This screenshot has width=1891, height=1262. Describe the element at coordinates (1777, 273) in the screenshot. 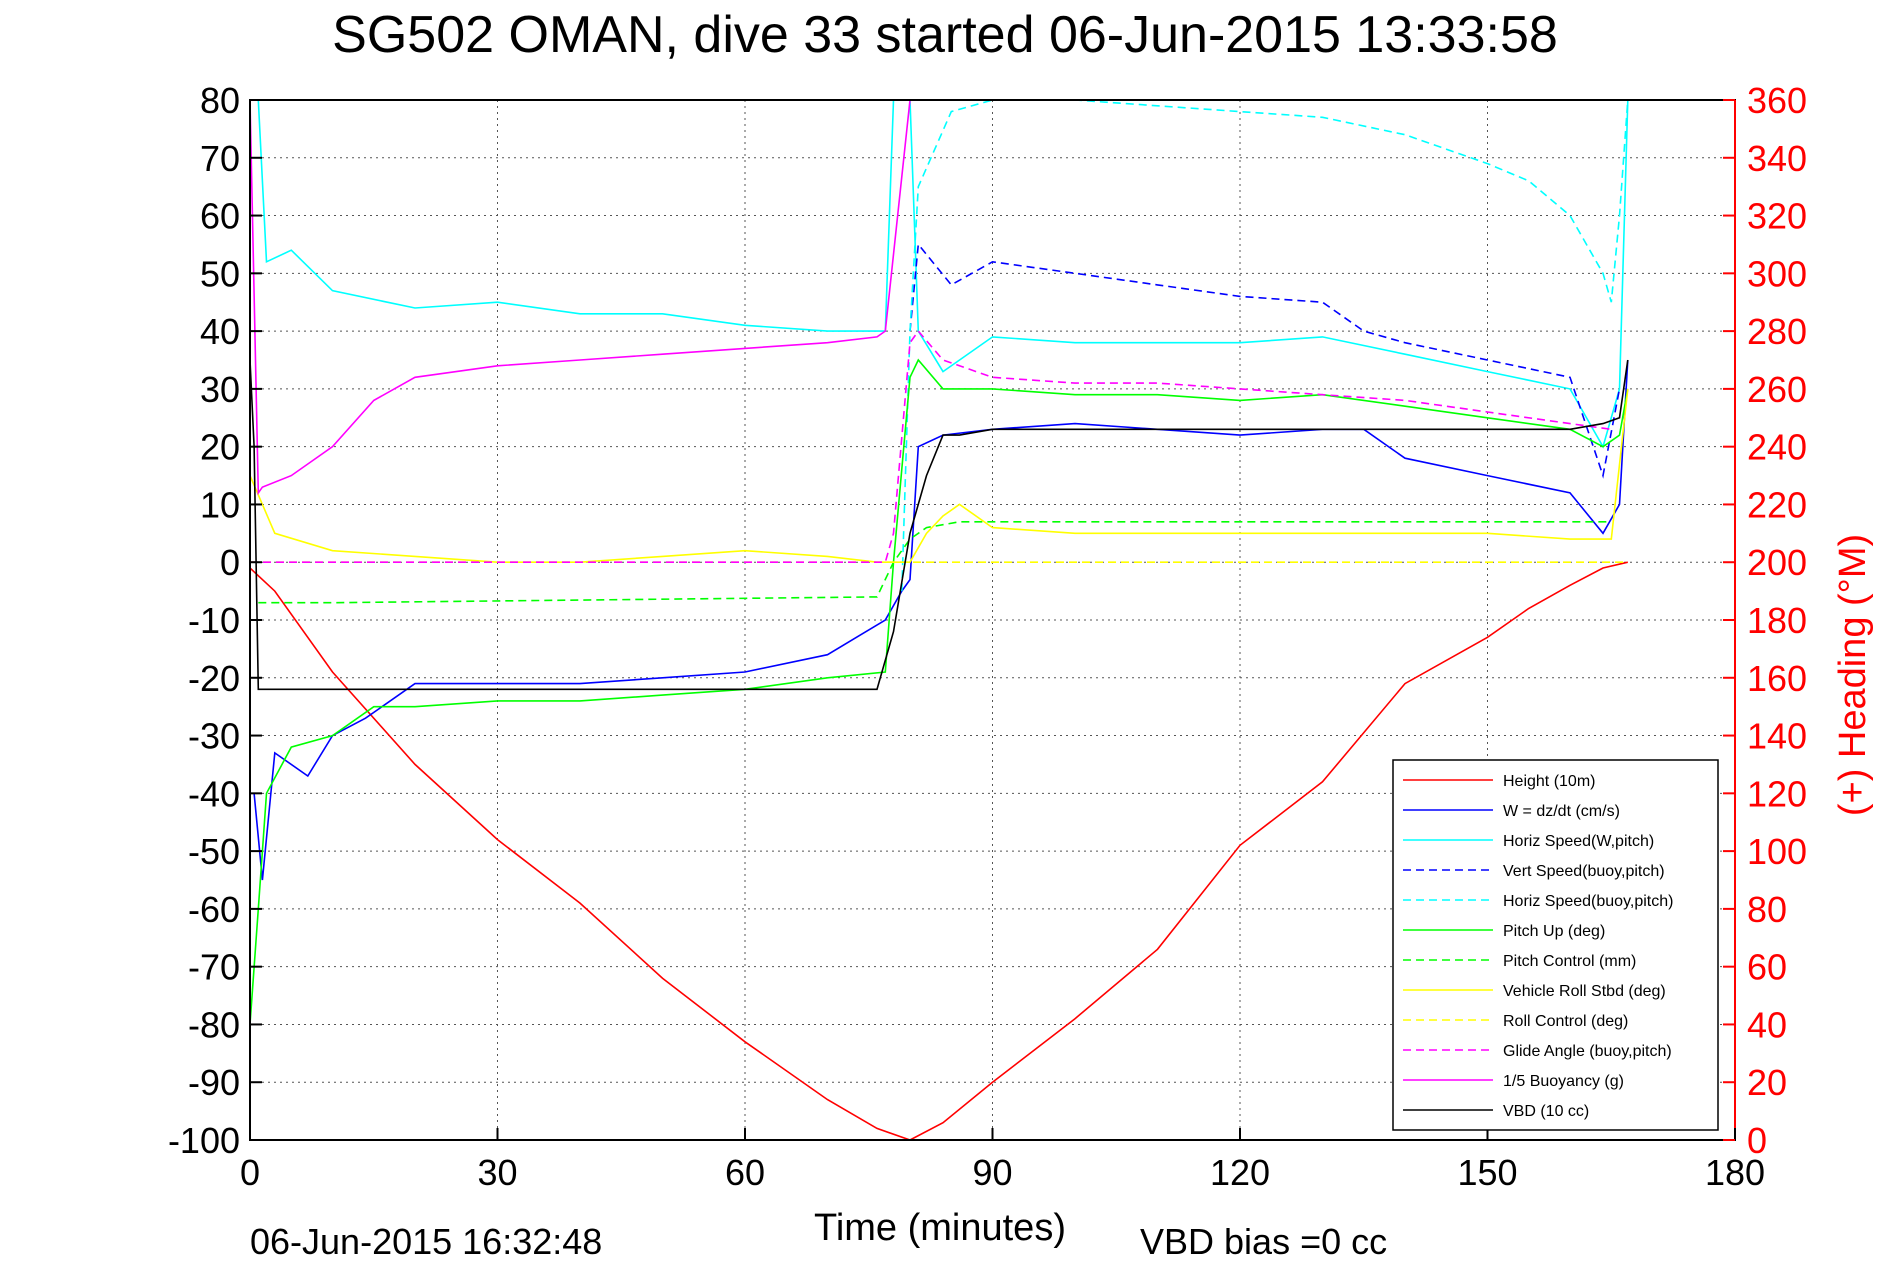

I see `y-right-tick-label: 300` at that location.